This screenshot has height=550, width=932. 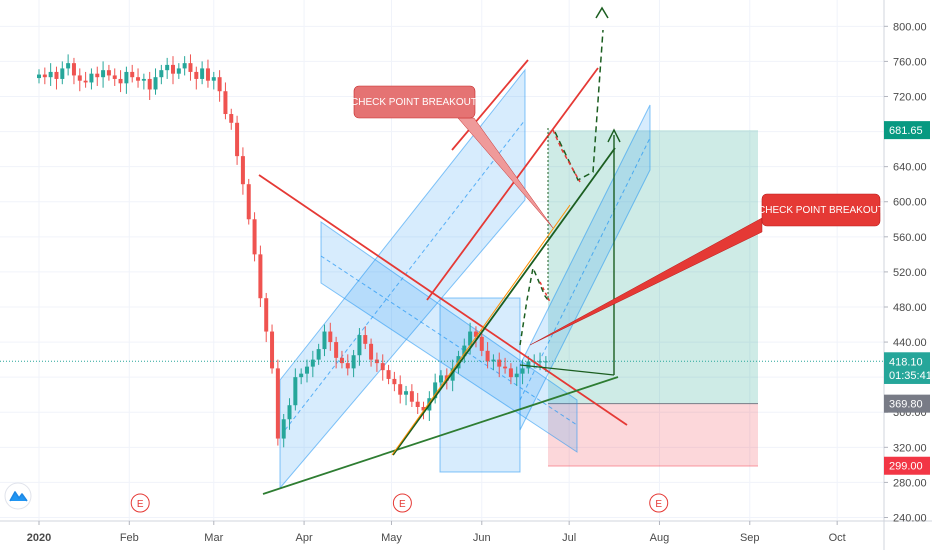 What do you see at coordinates (466, 535) in the screenshot?
I see `x-axis-panel` at bounding box center [466, 535].